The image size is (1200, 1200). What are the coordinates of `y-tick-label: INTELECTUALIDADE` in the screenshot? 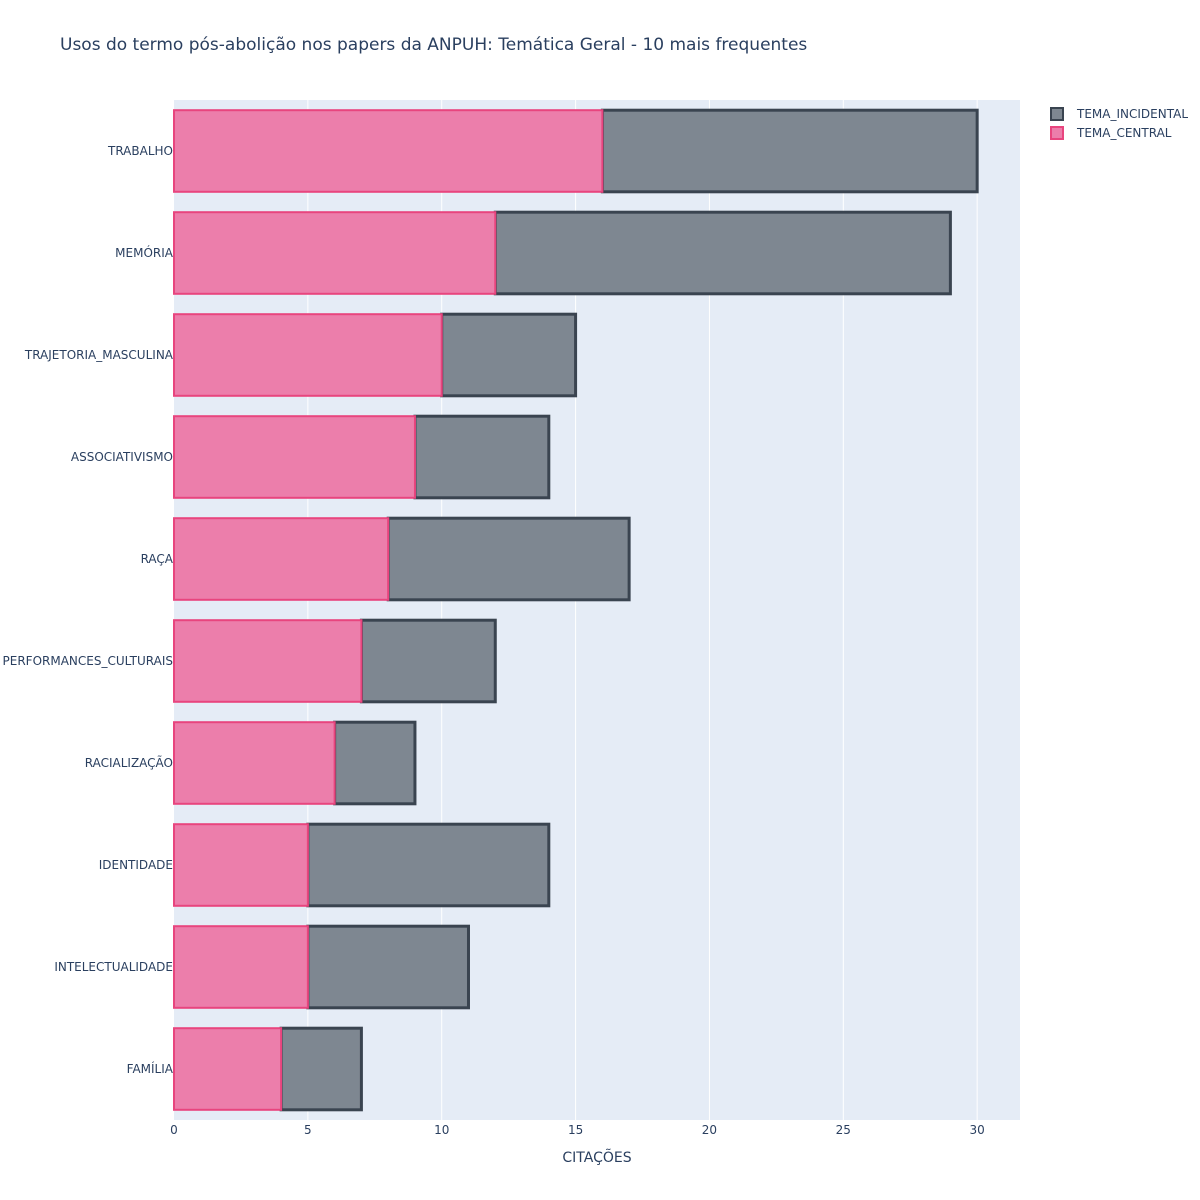 It's located at (113, 967).